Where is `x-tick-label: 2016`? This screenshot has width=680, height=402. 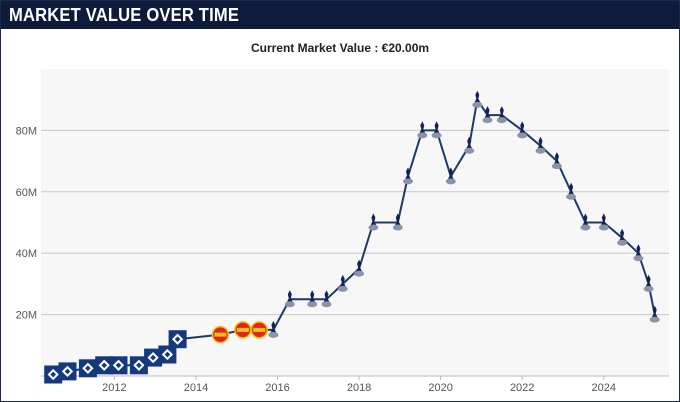
x-tick-label: 2016 is located at coordinates (277, 388).